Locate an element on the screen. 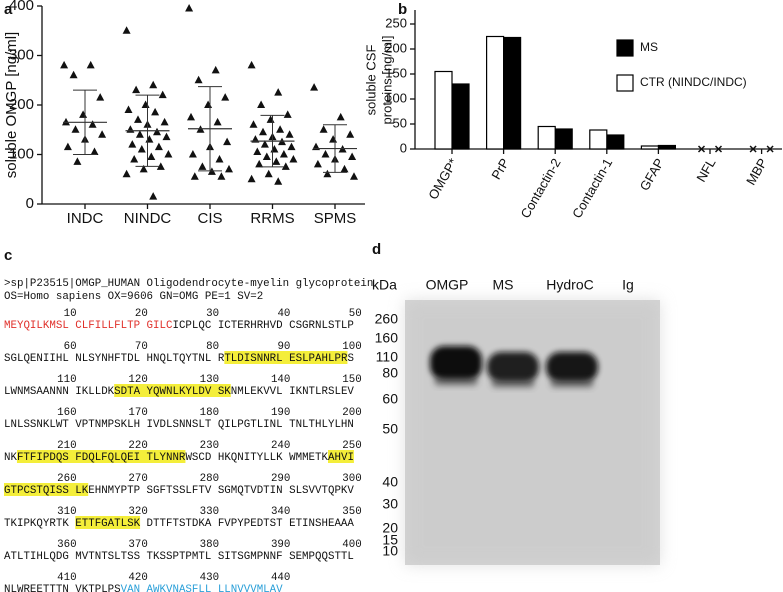  sequence-segment: AHVI is located at coordinates (341, 458).